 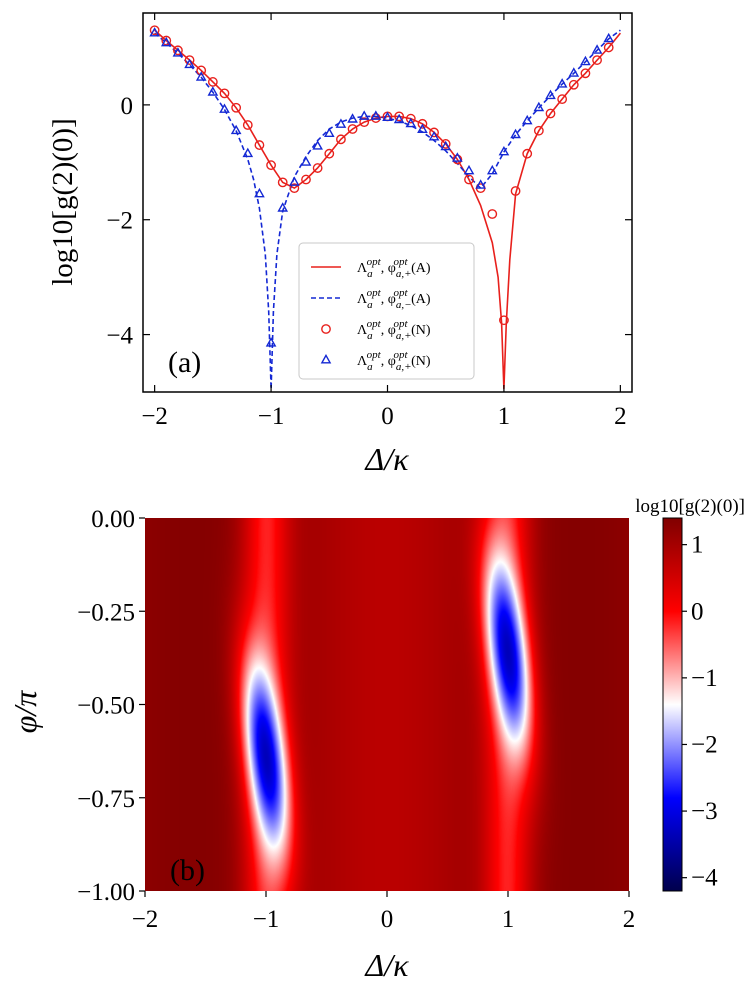 What do you see at coordinates (119, 336) in the screenshot?
I see `ytick-label-a: −4` at bounding box center [119, 336].